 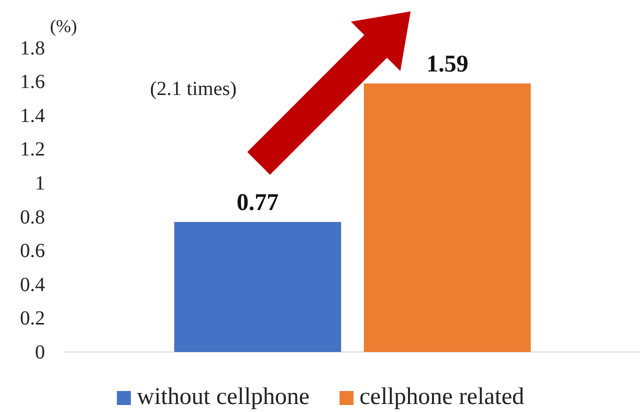 What do you see at coordinates (40, 183) in the screenshot?
I see `y-tick-label: 1` at bounding box center [40, 183].